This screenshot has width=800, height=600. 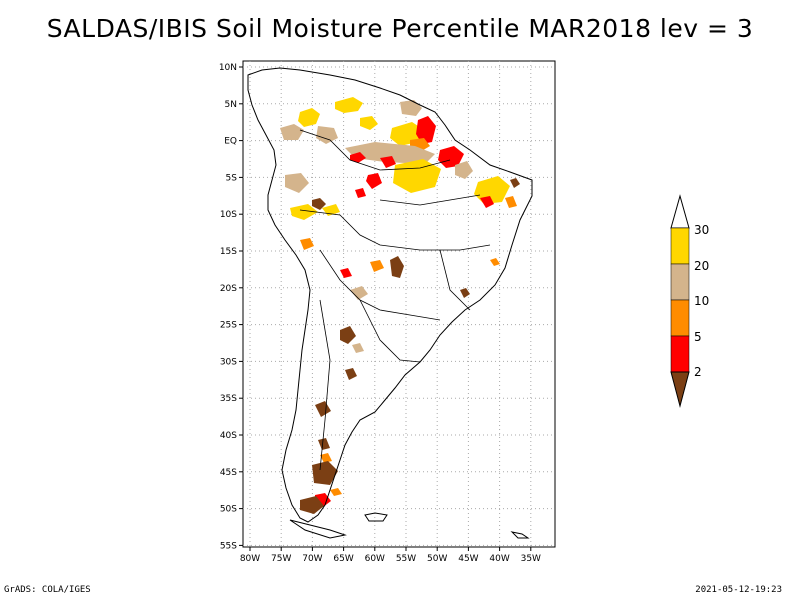 I want to click on longitude-labels: 80W 75W 70W 65W 60W 55W 50W 45W 40W 35W, so click(x=390, y=555).